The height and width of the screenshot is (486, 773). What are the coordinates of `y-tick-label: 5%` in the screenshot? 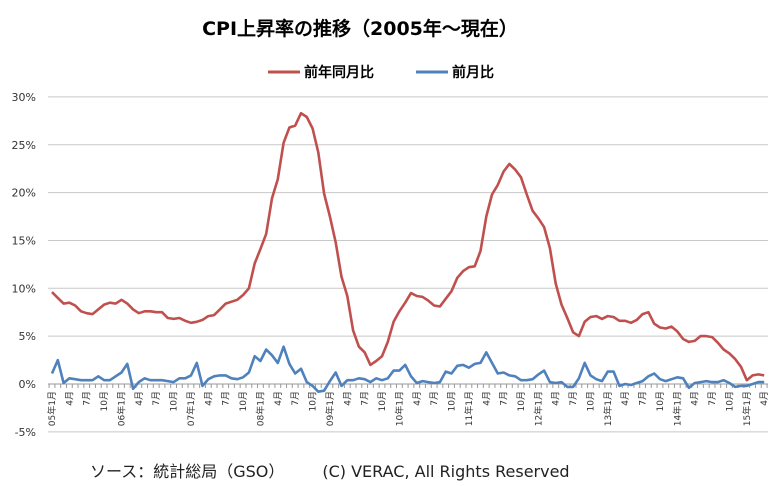 It's located at (27, 336).